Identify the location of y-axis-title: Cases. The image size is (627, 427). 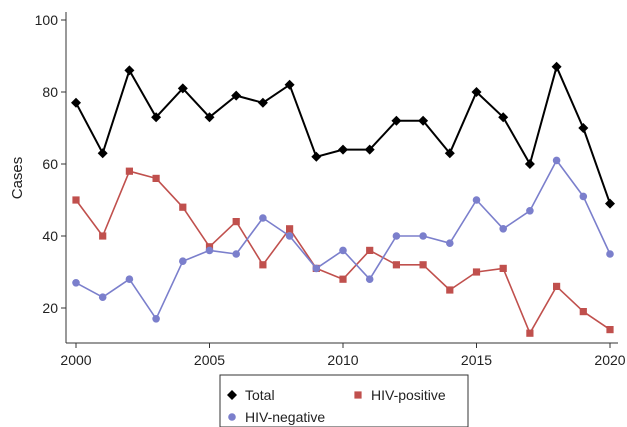
(17, 178).